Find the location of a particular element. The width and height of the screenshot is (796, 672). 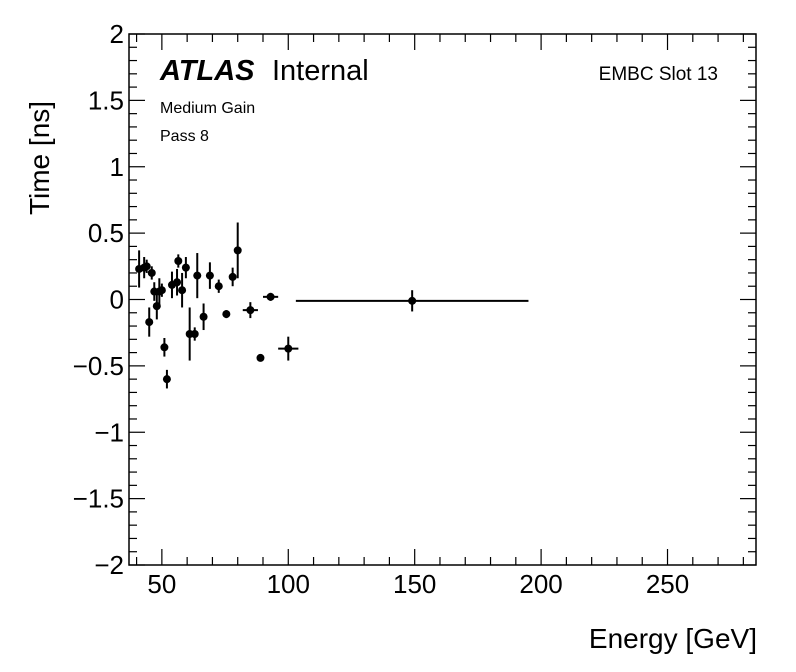

y-tick-label: −0.5 is located at coordinates (98, 366).